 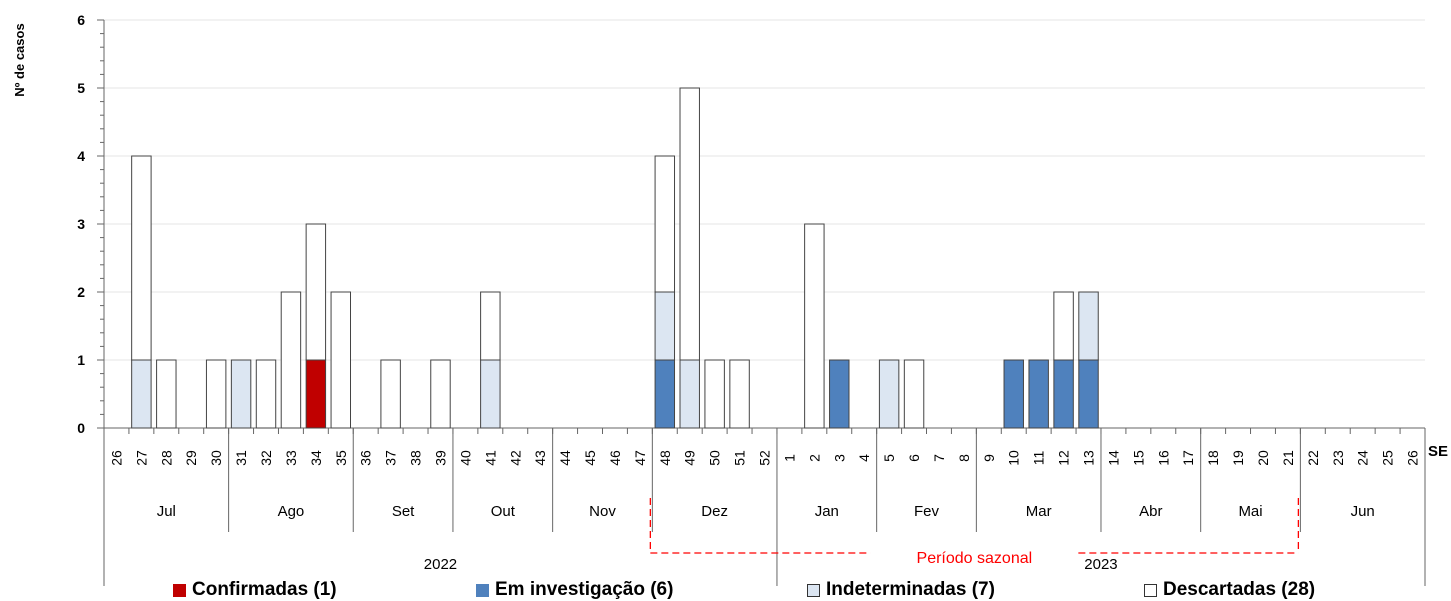 What do you see at coordinates (81, 360) in the screenshot?
I see `y-tick-label: 1` at bounding box center [81, 360].